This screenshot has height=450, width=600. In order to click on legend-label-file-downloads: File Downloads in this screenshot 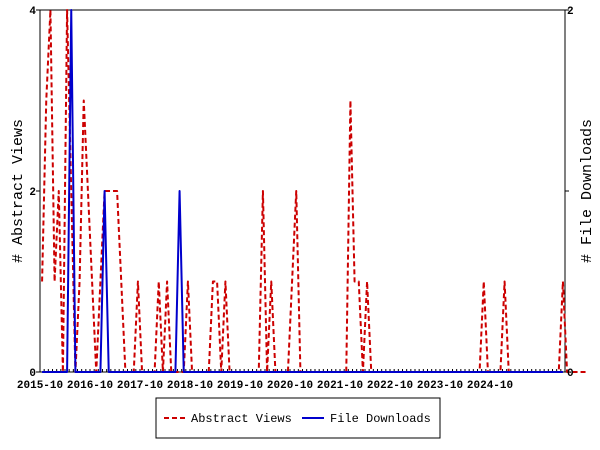, I will do `click(380, 419)`.